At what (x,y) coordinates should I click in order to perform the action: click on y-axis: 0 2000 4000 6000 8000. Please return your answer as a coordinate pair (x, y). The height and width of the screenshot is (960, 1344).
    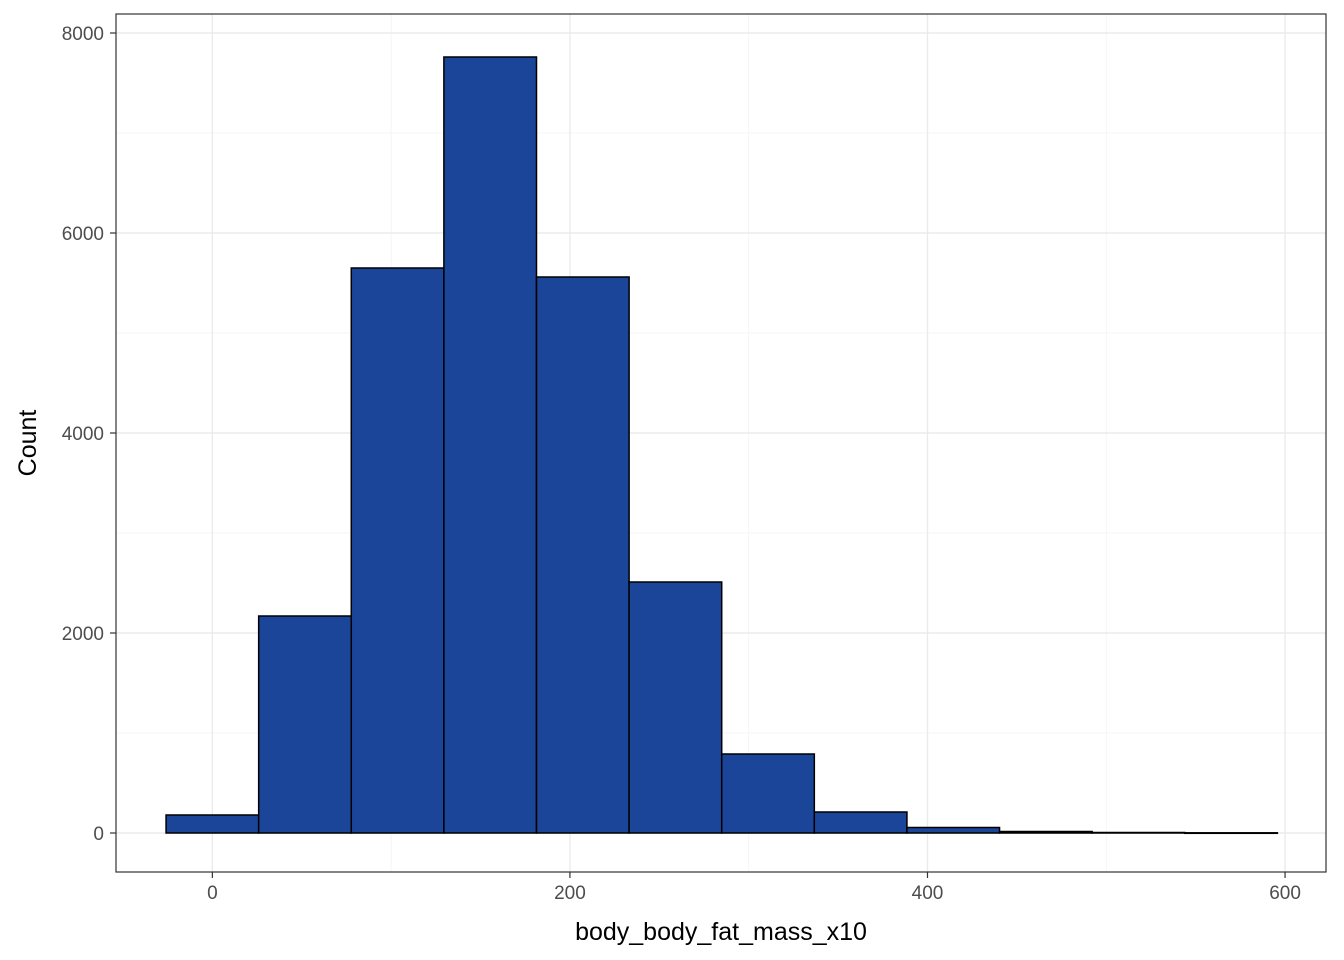
    Looking at the image, I should click on (89, 434).